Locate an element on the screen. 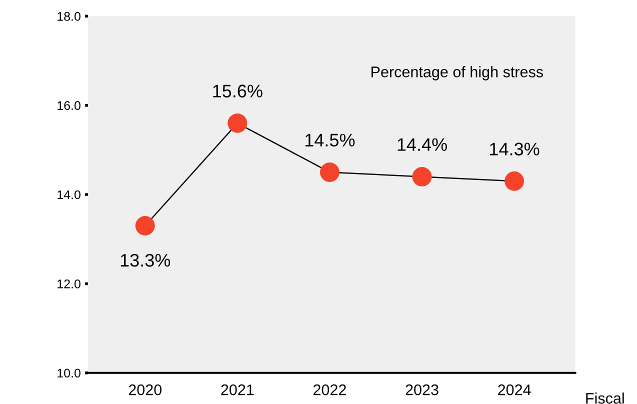 This screenshot has width=637, height=404. data-label: 13.3% is located at coordinates (145, 260).